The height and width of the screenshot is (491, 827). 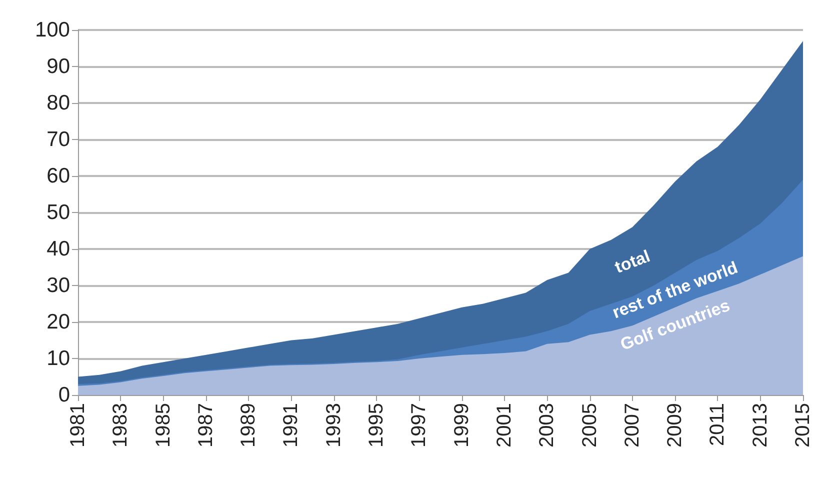 What do you see at coordinates (58, 139) in the screenshot?
I see `y-tick-label: 70` at bounding box center [58, 139].